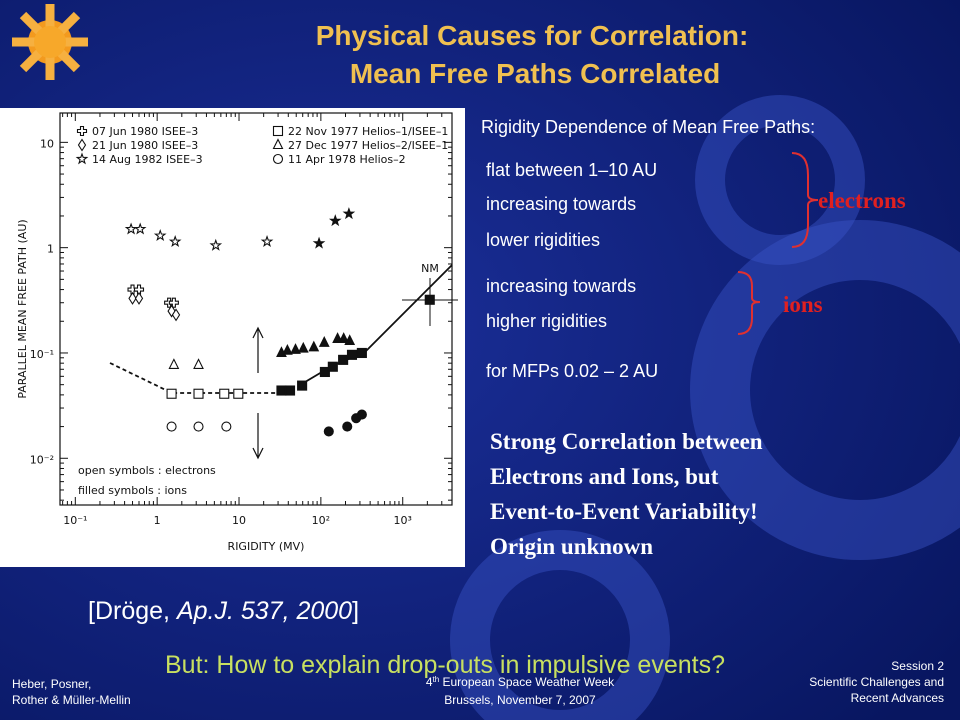 The width and height of the screenshot is (960, 720). What do you see at coordinates (368, 145) in the screenshot?
I see `legend-entry: 27 Dec 1977 Helios–2/ISEE–1` at bounding box center [368, 145].